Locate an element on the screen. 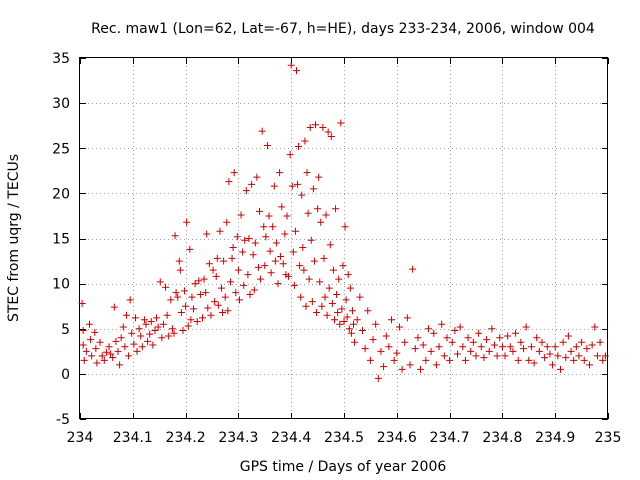 Image resolution: width=640 pixels, height=480 pixels. y-axis-label: STEC from uqrg / TECUs is located at coordinates (14, 238).